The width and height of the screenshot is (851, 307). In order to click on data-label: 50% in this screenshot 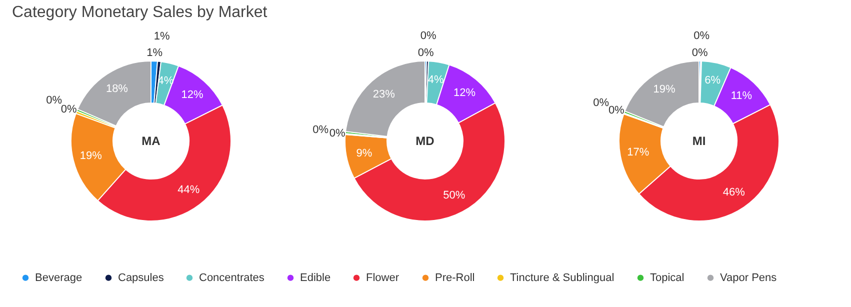, I will do `click(454, 196)`.